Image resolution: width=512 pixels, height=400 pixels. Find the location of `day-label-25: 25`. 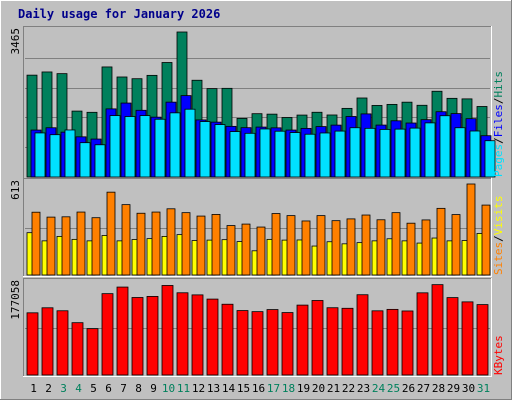

day-label-25: 25 is located at coordinates (393, 388).